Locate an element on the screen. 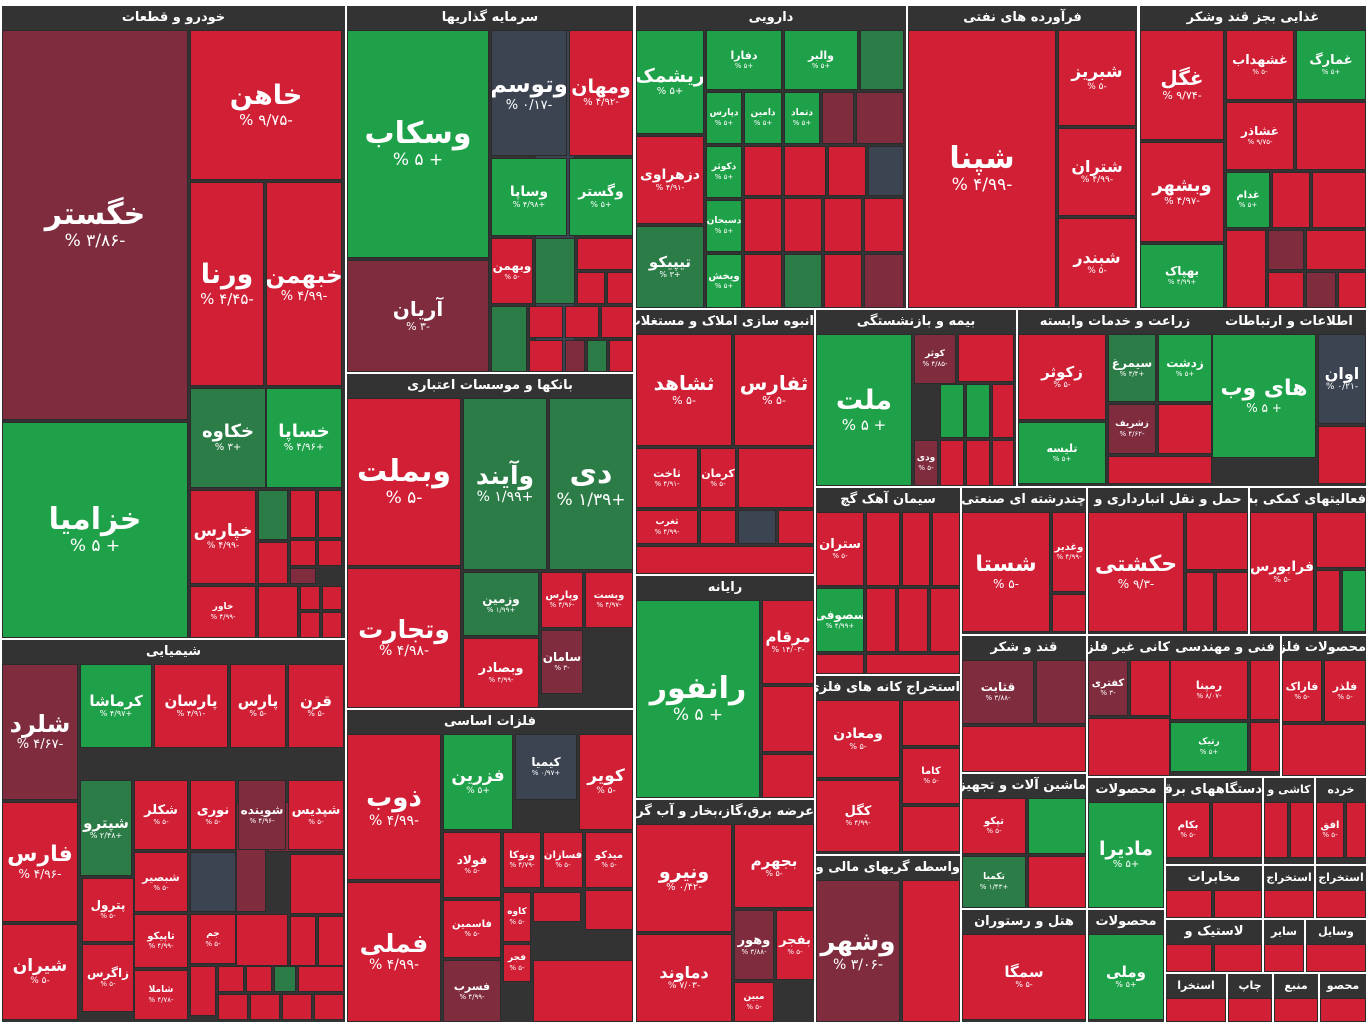 The image size is (1368, 1026). stock-tile: تیپیکو +۳ % is located at coordinates (670, 267).